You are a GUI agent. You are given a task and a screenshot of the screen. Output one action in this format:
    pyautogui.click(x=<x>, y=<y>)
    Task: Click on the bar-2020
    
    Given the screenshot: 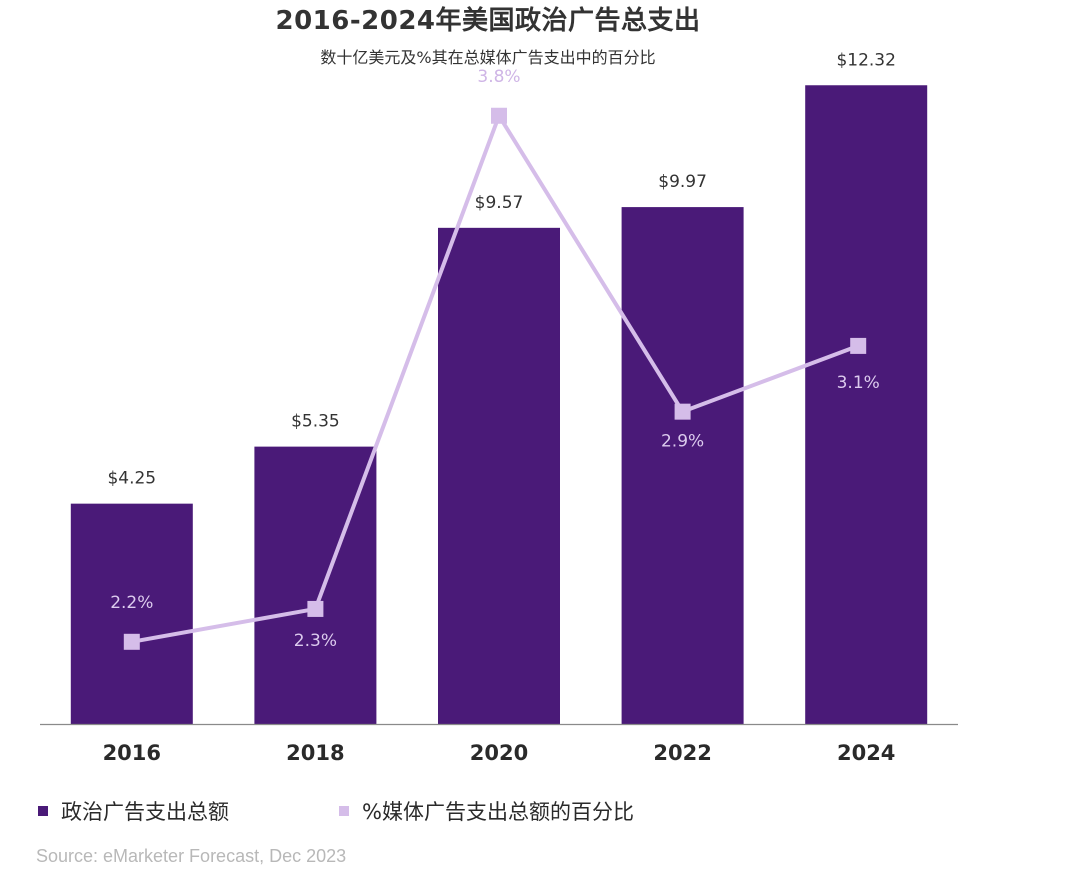 What is the action you would take?
    pyautogui.click(x=499, y=475)
    